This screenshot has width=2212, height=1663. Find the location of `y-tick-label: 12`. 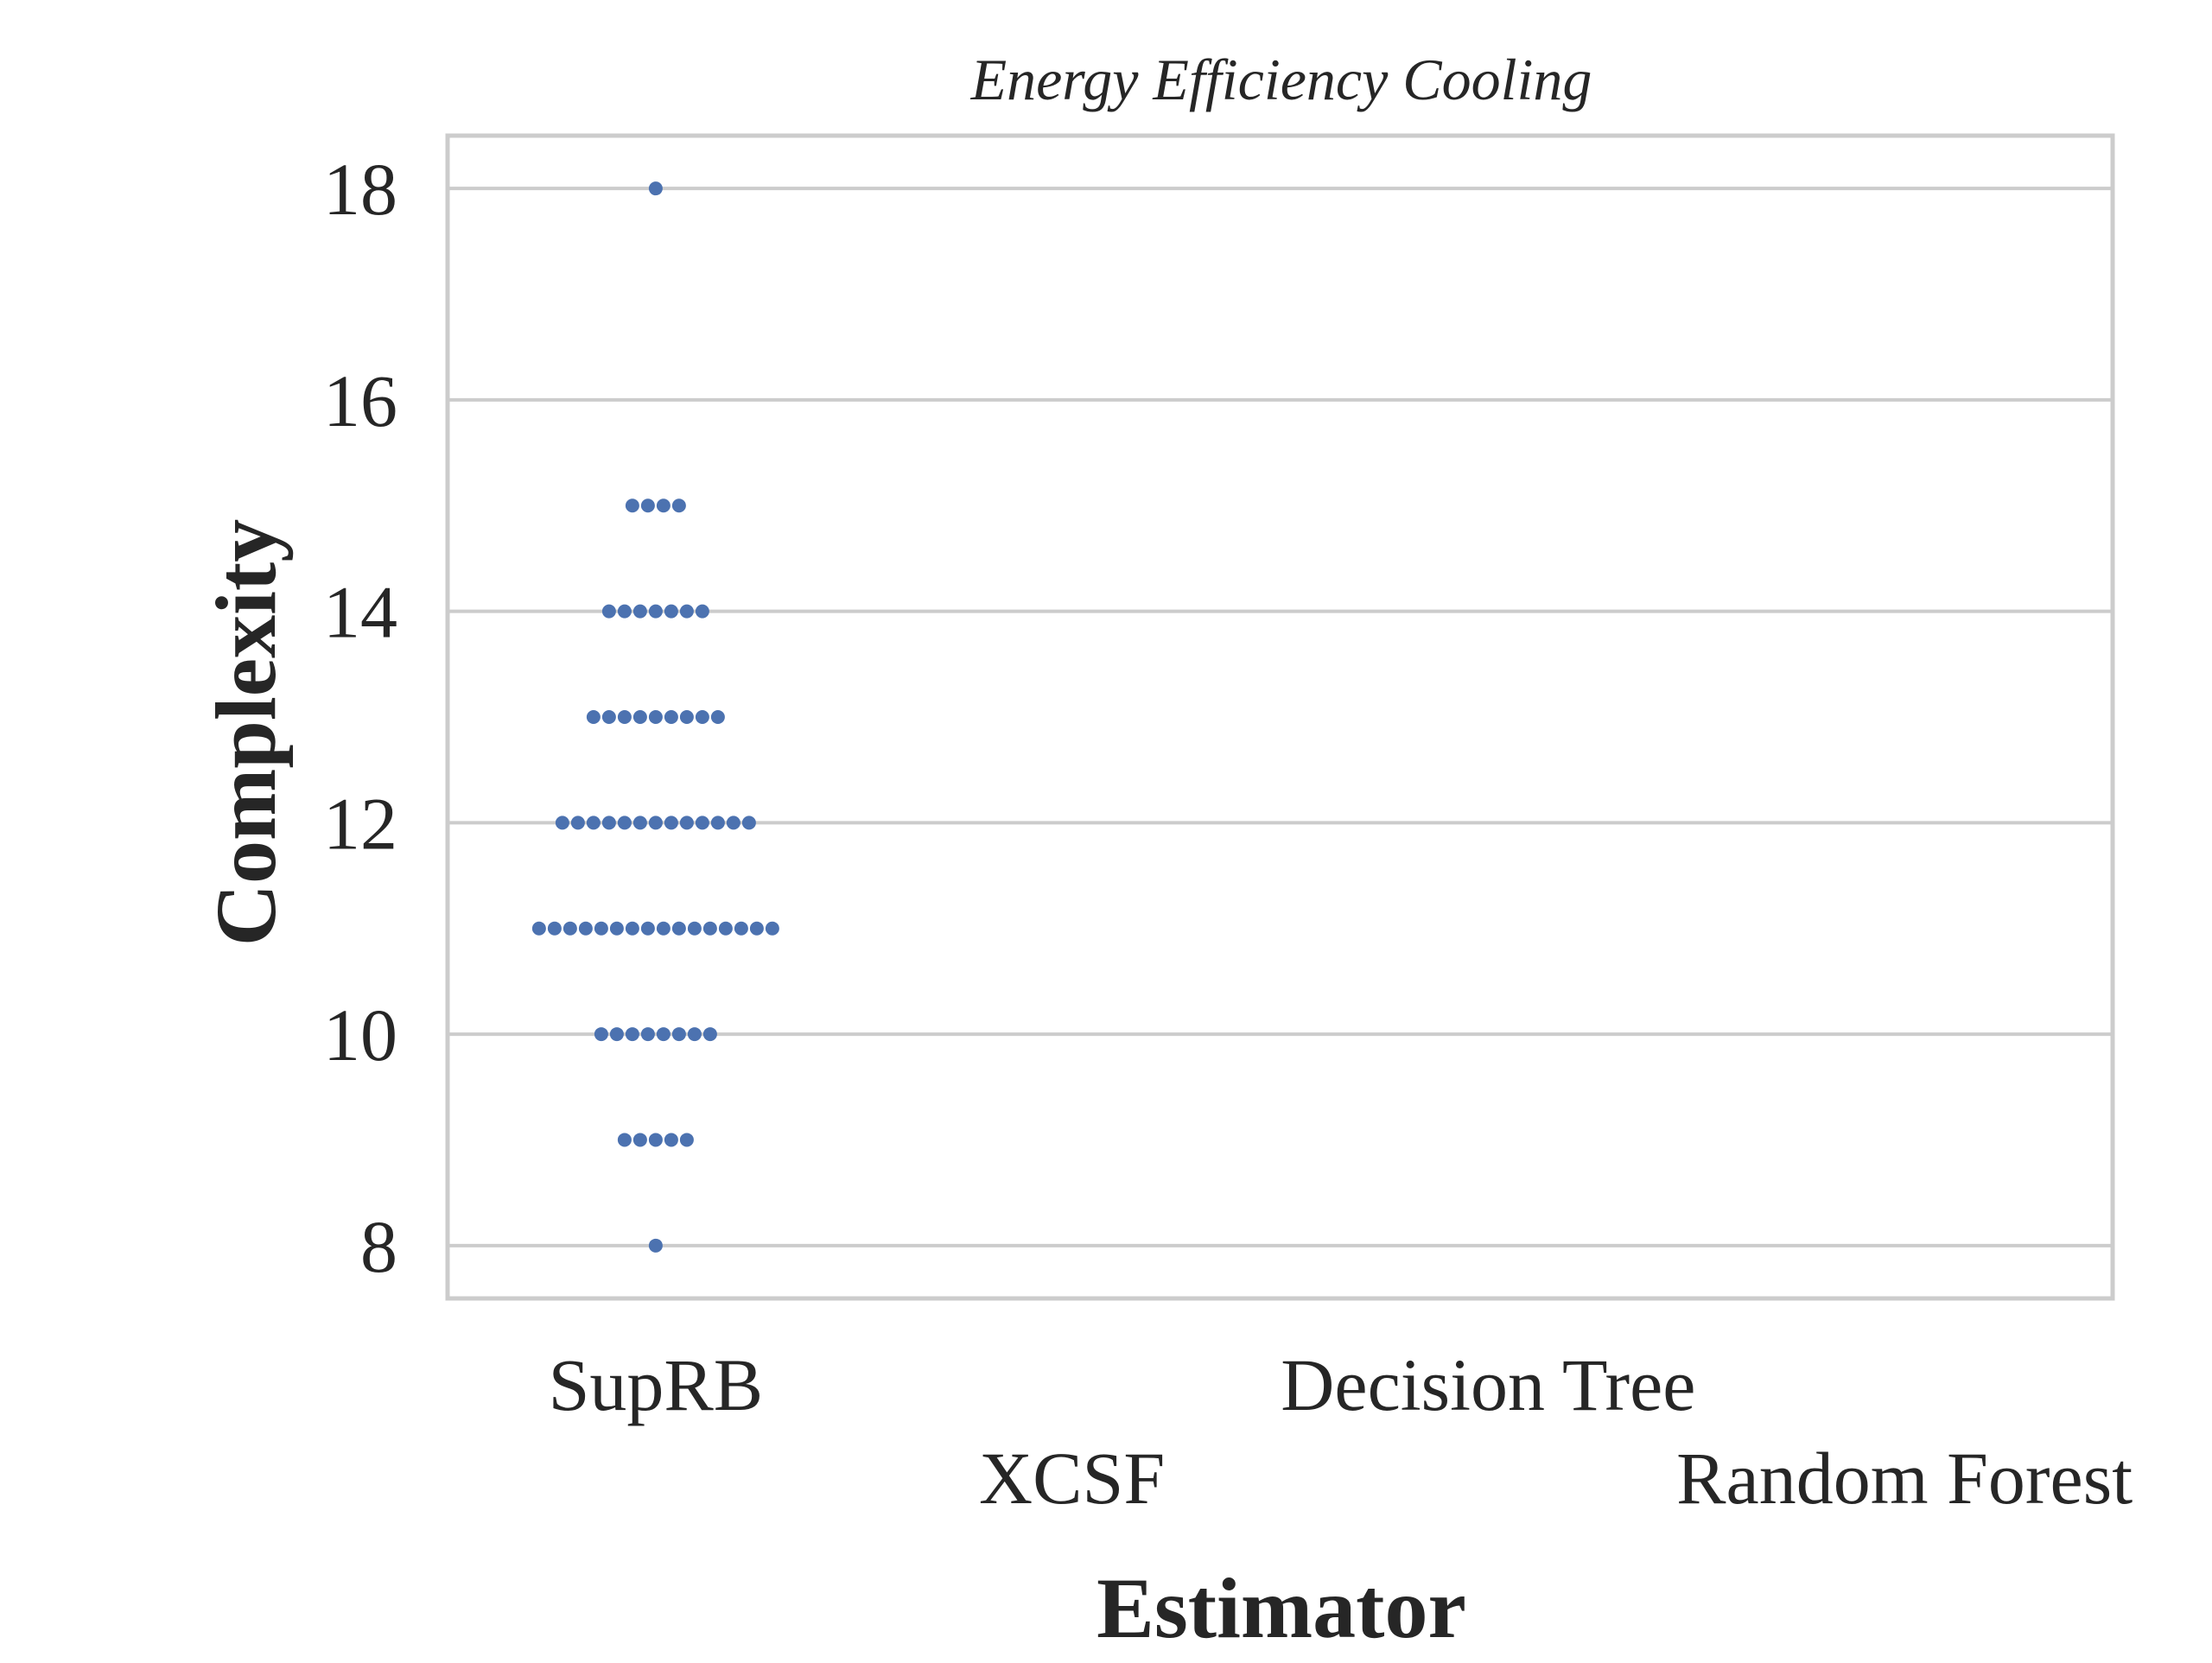

y-tick-label: 12 is located at coordinates (360, 824).